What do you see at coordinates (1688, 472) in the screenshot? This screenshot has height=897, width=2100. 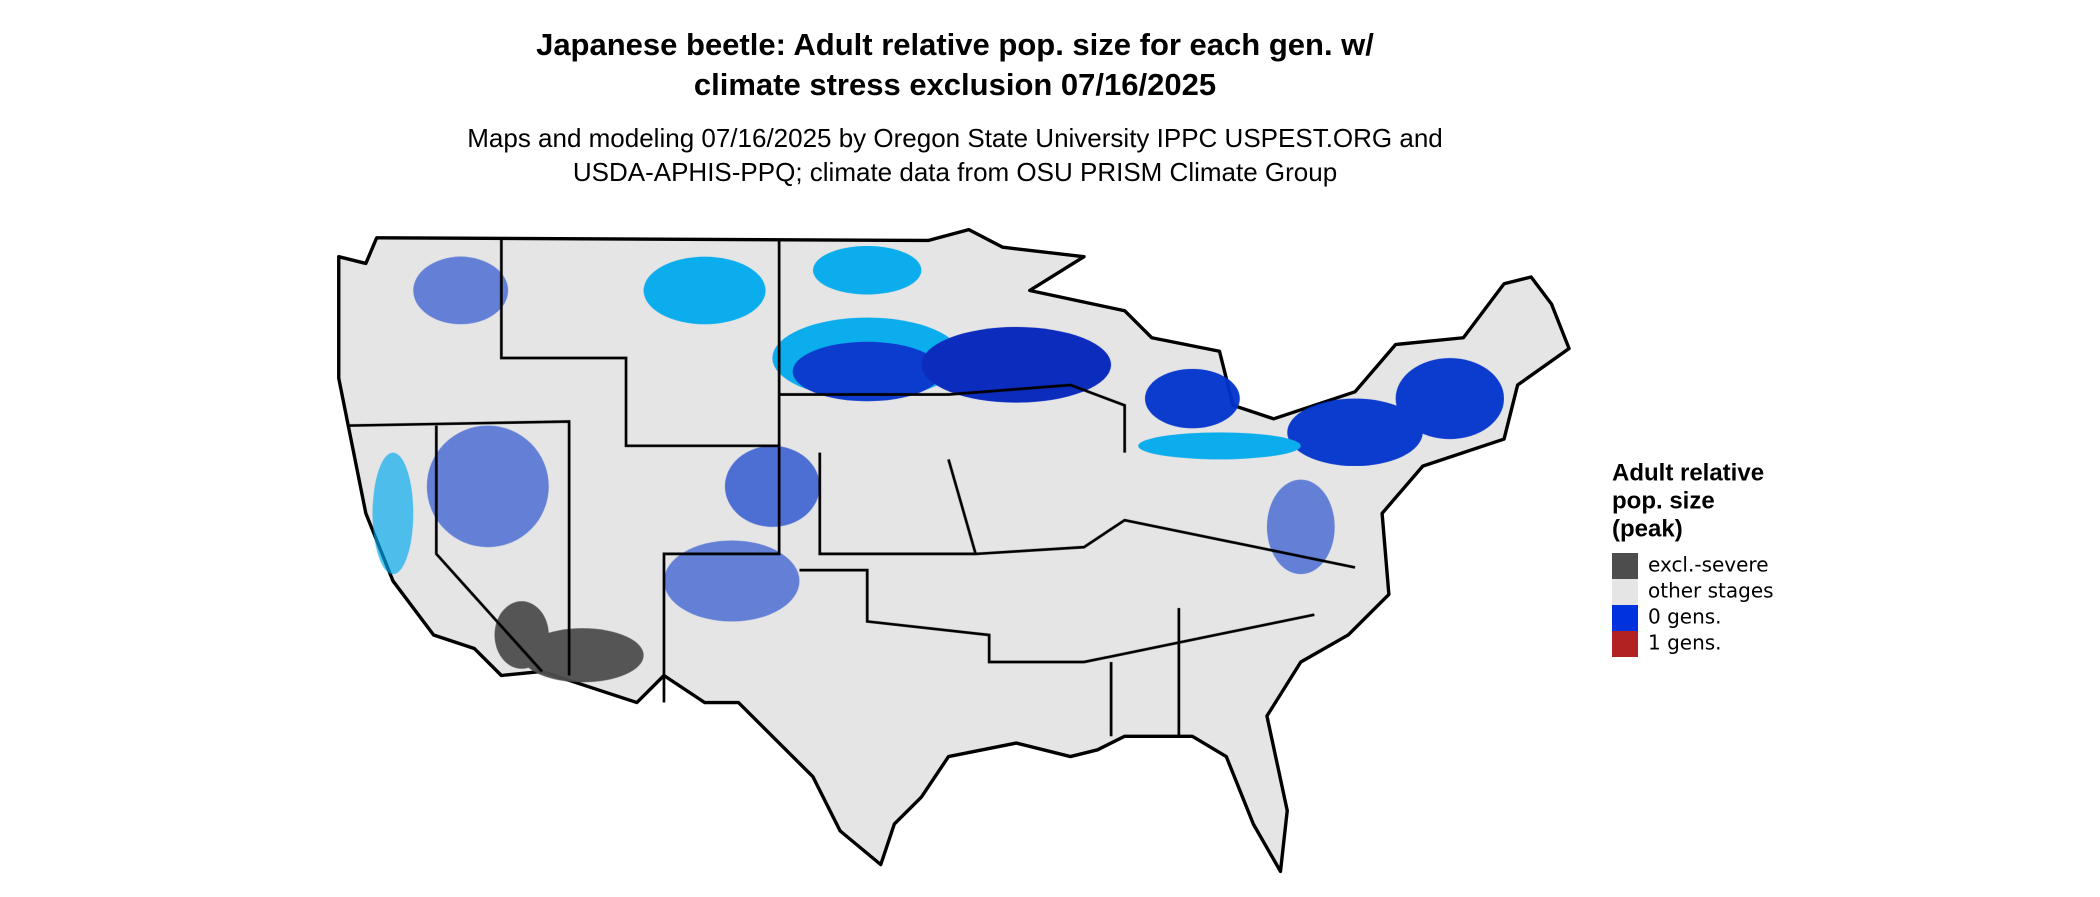 I see `legend-title: Adult relative` at bounding box center [1688, 472].